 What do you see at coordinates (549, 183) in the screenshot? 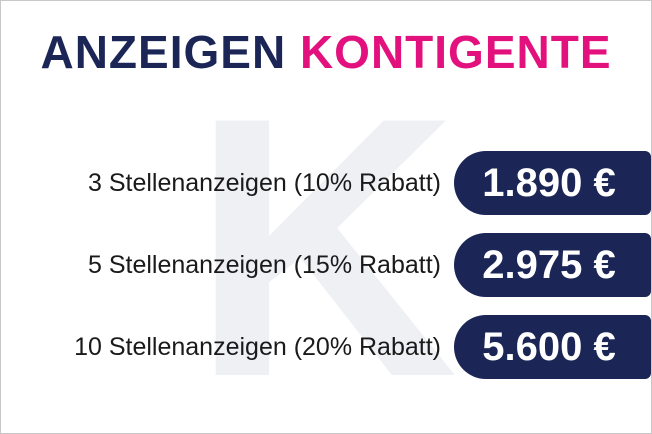
I see `price-text: 1.890 €` at bounding box center [549, 183].